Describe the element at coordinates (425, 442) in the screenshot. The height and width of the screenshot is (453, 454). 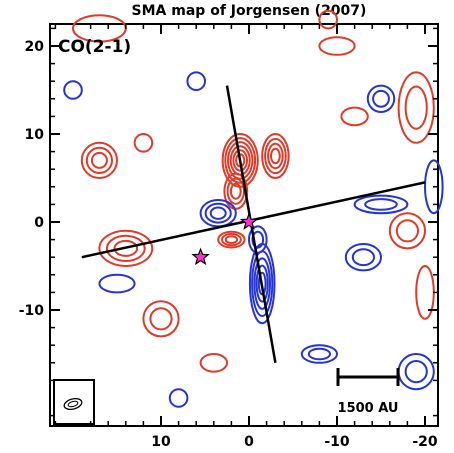
I see `x-tick-label-3: -20` at that location.